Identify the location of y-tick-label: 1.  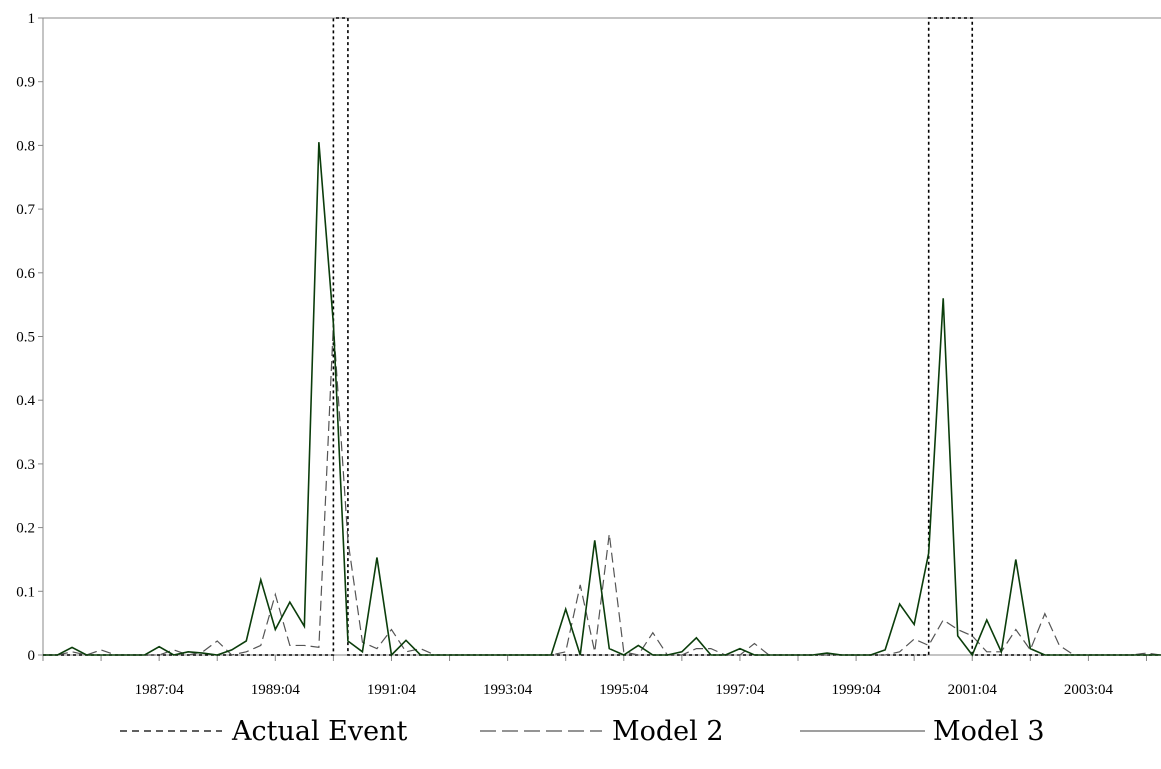
(32, 19).